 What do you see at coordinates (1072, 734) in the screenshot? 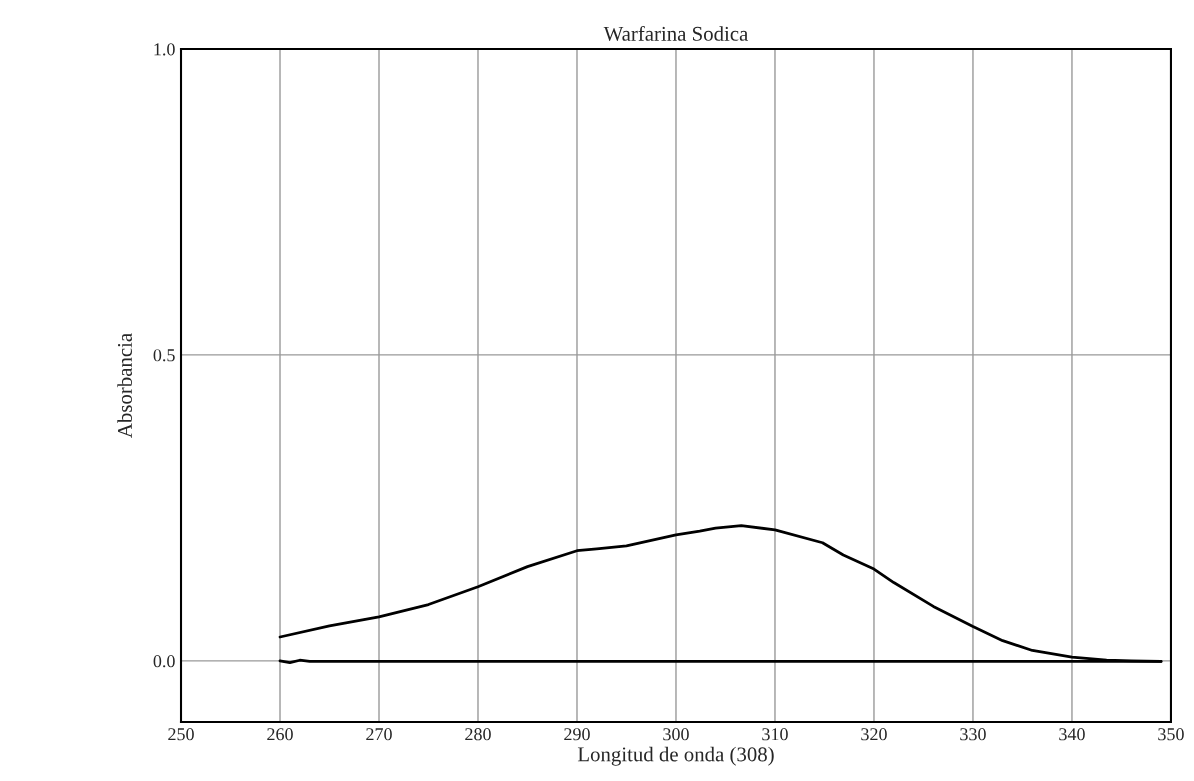
I see `x-tick-label: 340` at bounding box center [1072, 734].